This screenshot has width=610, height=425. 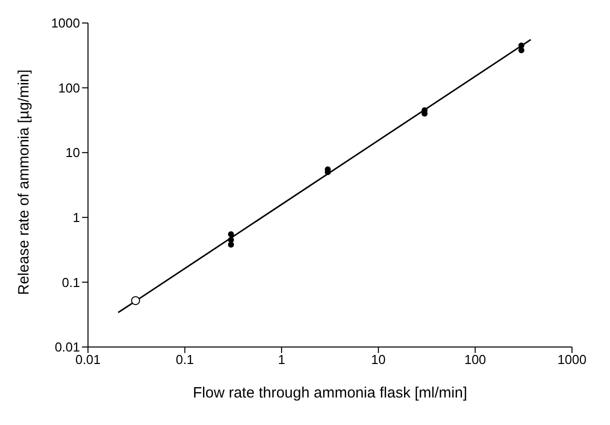 What do you see at coordinates (23, 182) in the screenshot?
I see `y-axis-title: Release rate of ammonia [µg/min]` at bounding box center [23, 182].